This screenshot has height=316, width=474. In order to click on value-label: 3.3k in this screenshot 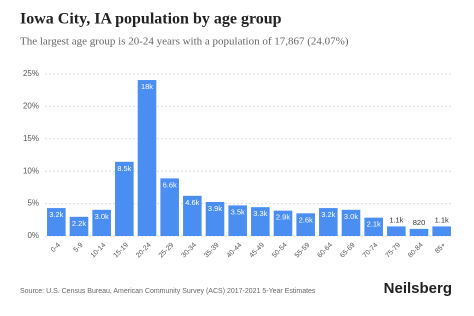, I will do `click(260, 213)`.